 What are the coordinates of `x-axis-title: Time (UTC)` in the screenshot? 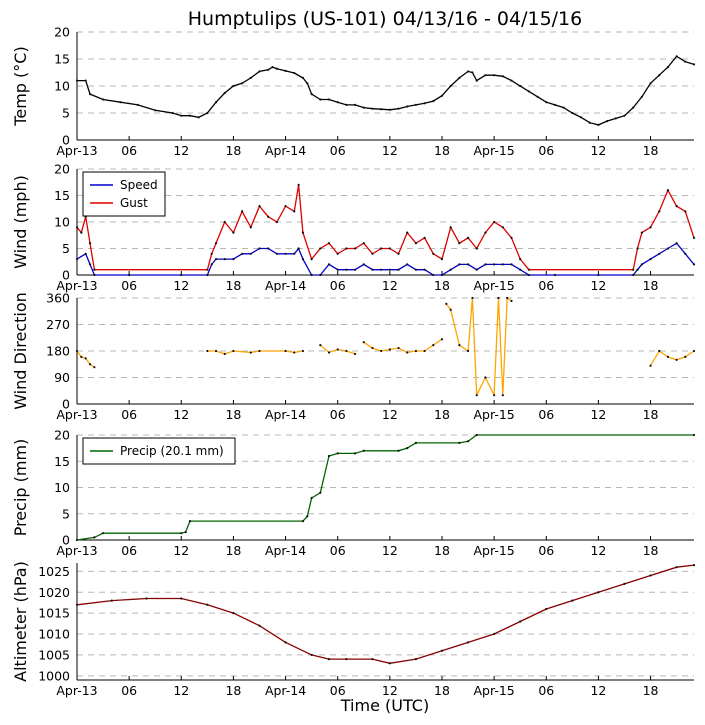 It's located at (384, 705).